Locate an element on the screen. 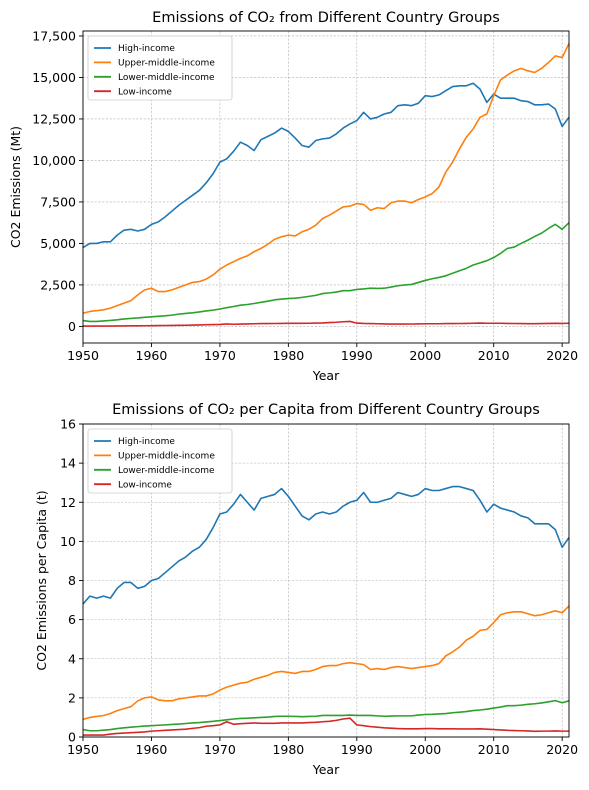  series-line-high-income is located at coordinates (326, 545).